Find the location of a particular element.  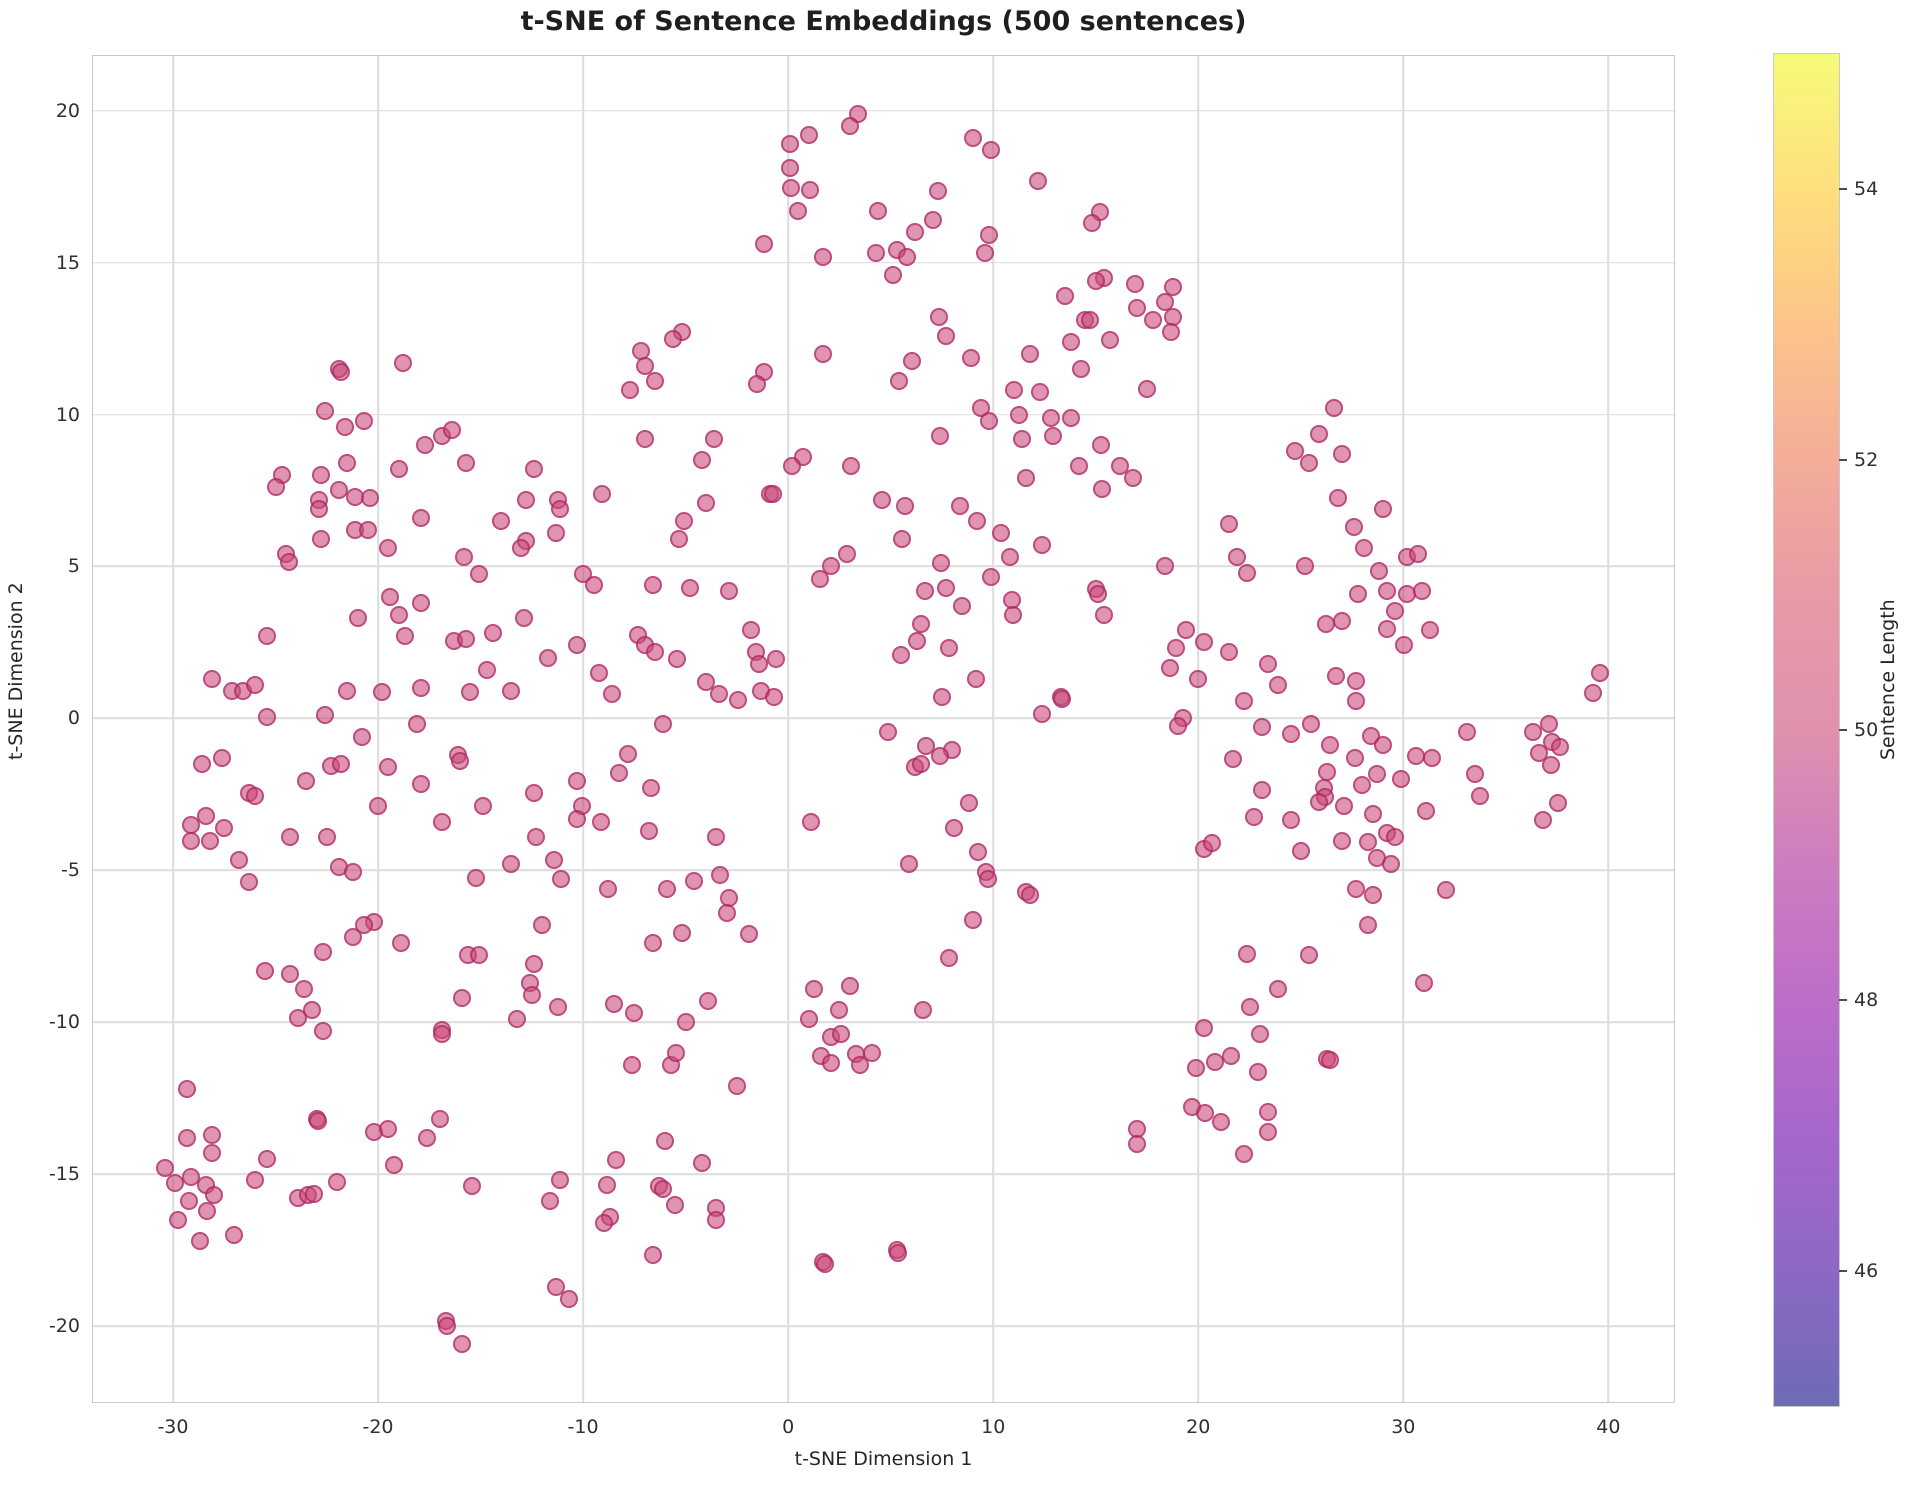

x-tick-label: -20 is located at coordinates (378, 1427).